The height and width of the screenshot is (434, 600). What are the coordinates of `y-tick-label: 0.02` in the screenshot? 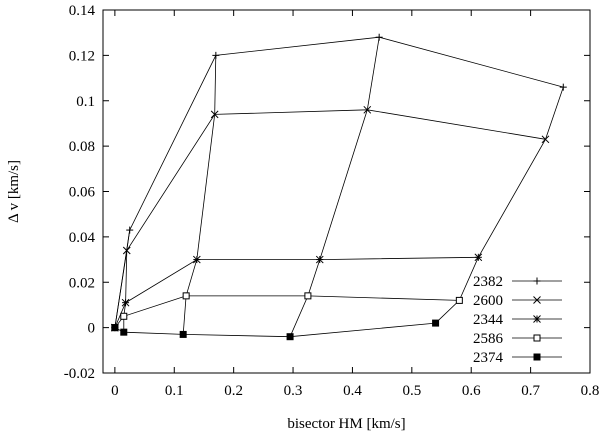 It's located at (82, 283).